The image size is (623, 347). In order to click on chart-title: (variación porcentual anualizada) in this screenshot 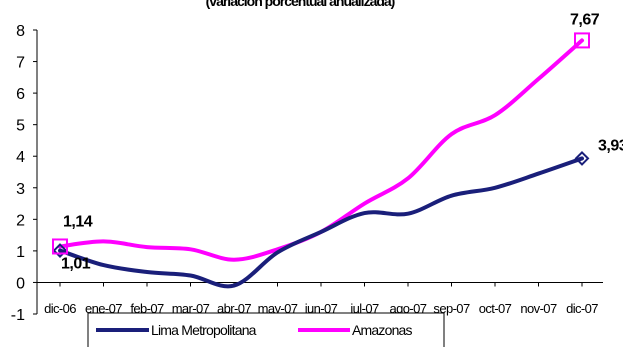, I will do `click(300, 4)`.